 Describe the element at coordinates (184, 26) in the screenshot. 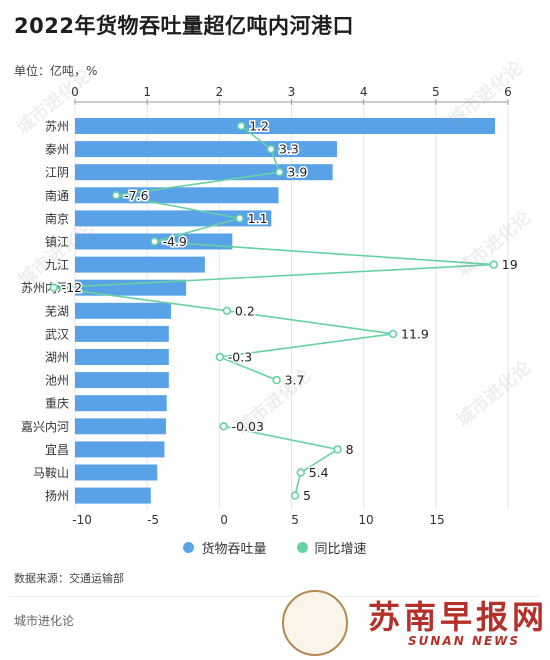

I see `chart-title: 2022年货物吞吐量超亿吨内河港口` at that location.